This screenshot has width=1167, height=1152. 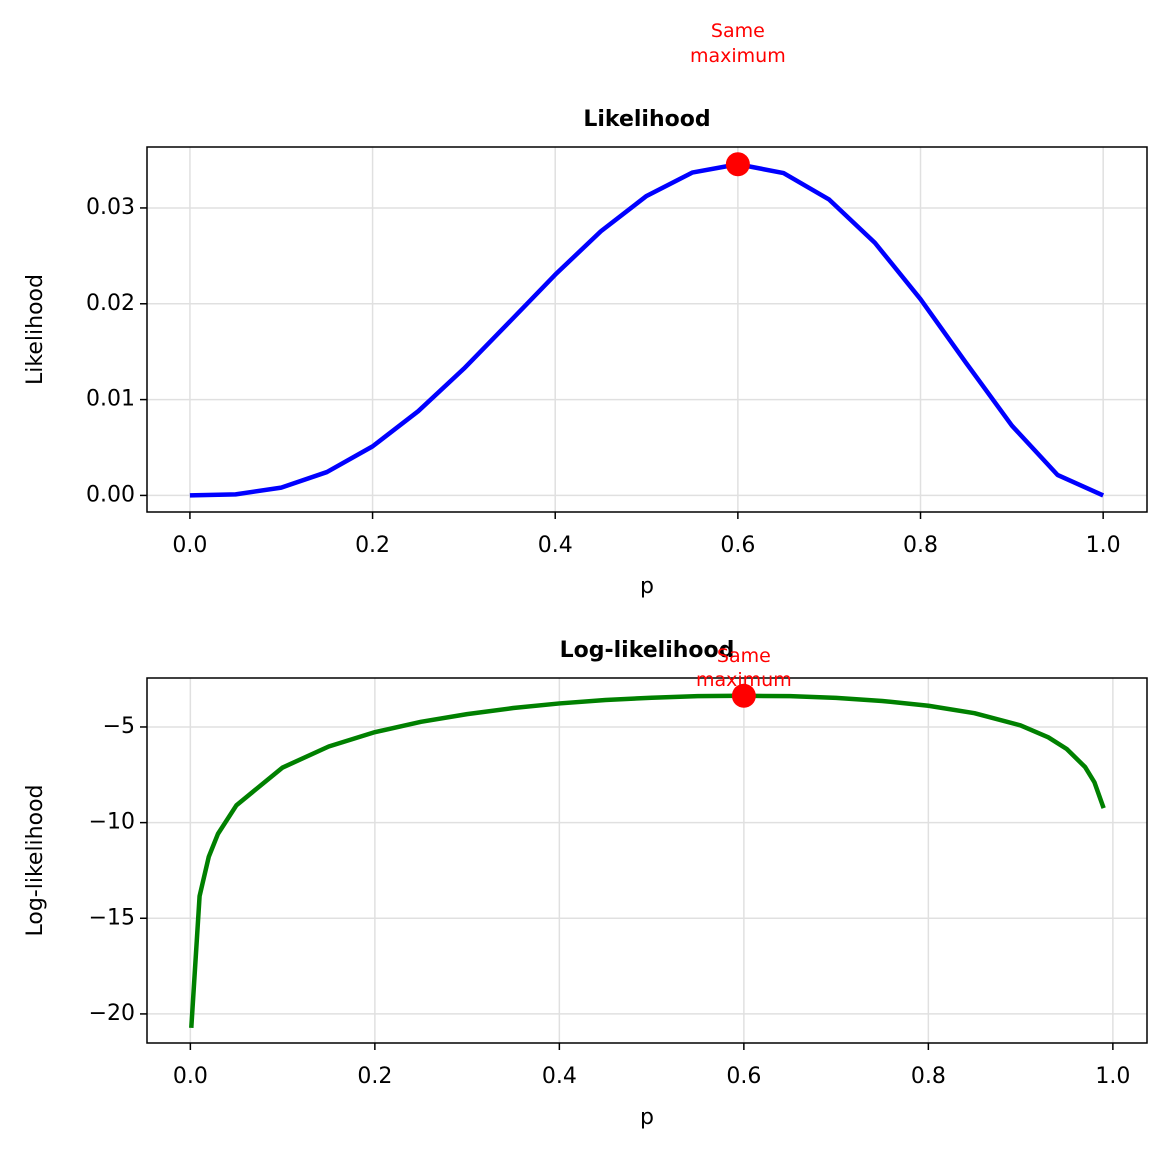 What do you see at coordinates (647, 650) in the screenshot?
I see `chart-title: Log-likelihood` at bounding box center [647, 650].